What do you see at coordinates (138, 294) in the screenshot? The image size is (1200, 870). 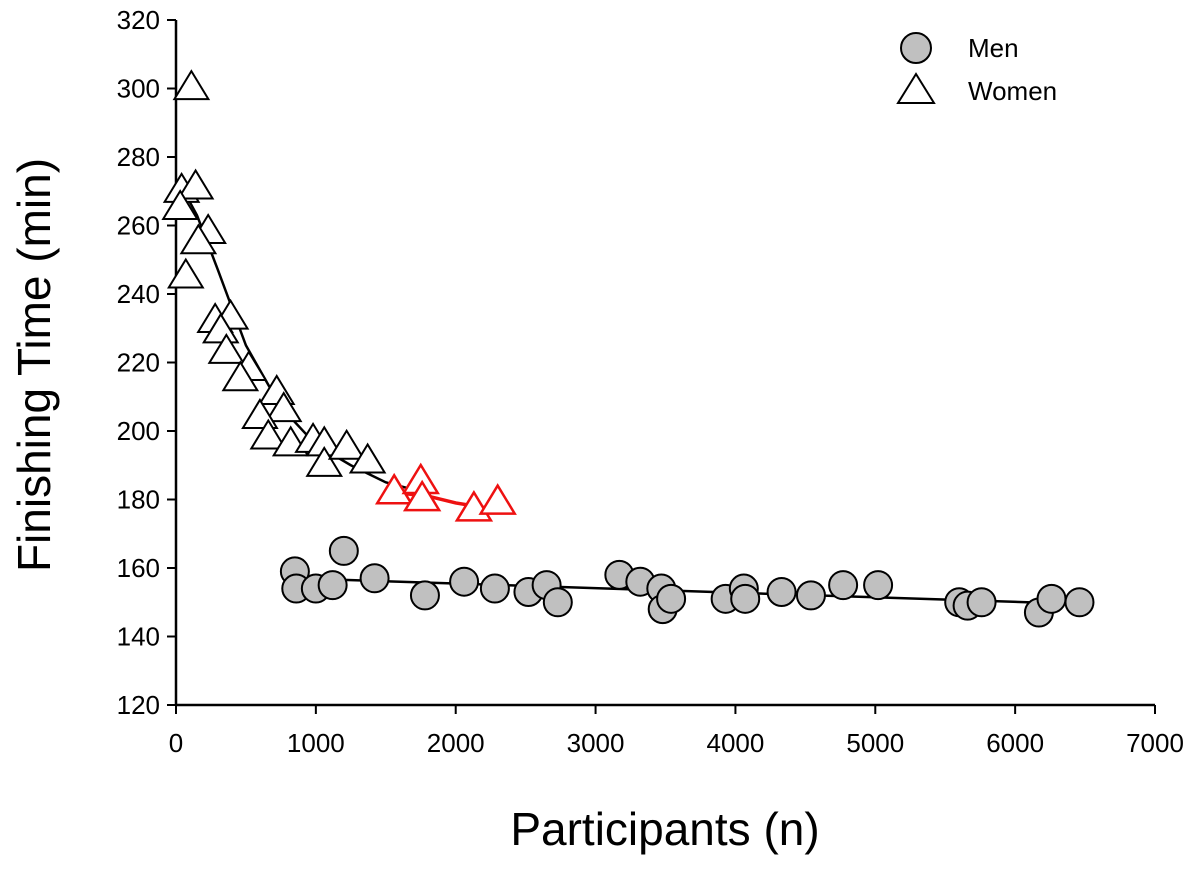 I see `y-tick-label: 240` at bounding box center [138, 294].